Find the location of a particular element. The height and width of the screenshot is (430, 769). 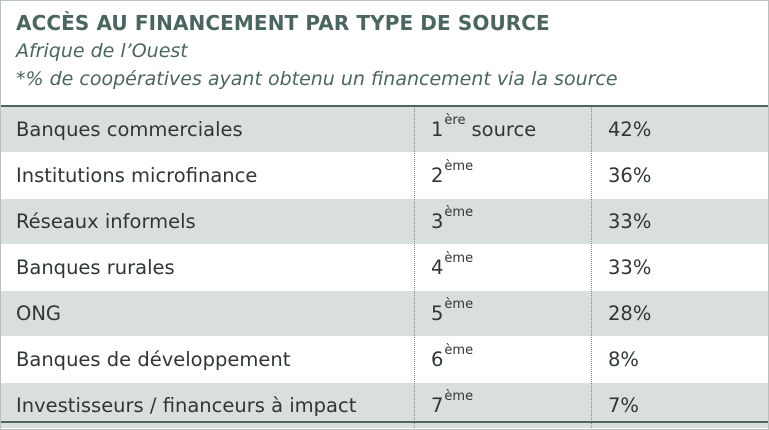

source-percentage: 28% is located at coordinates (679, 313).